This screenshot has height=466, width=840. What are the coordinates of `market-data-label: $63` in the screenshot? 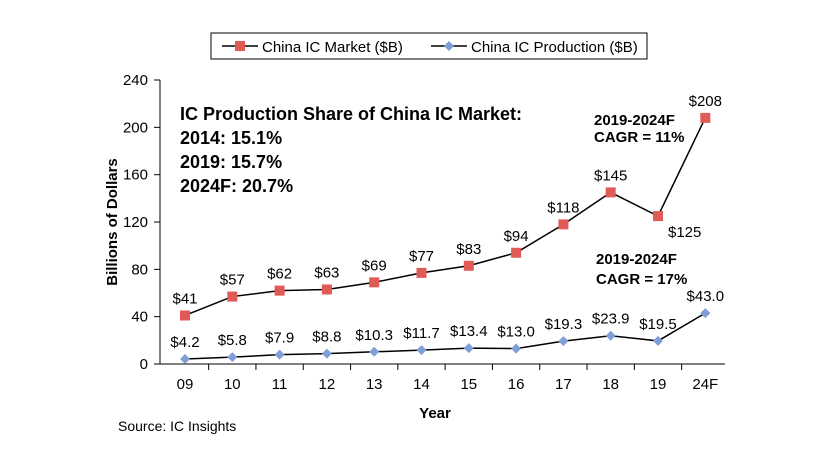 It's located at (326, 272).